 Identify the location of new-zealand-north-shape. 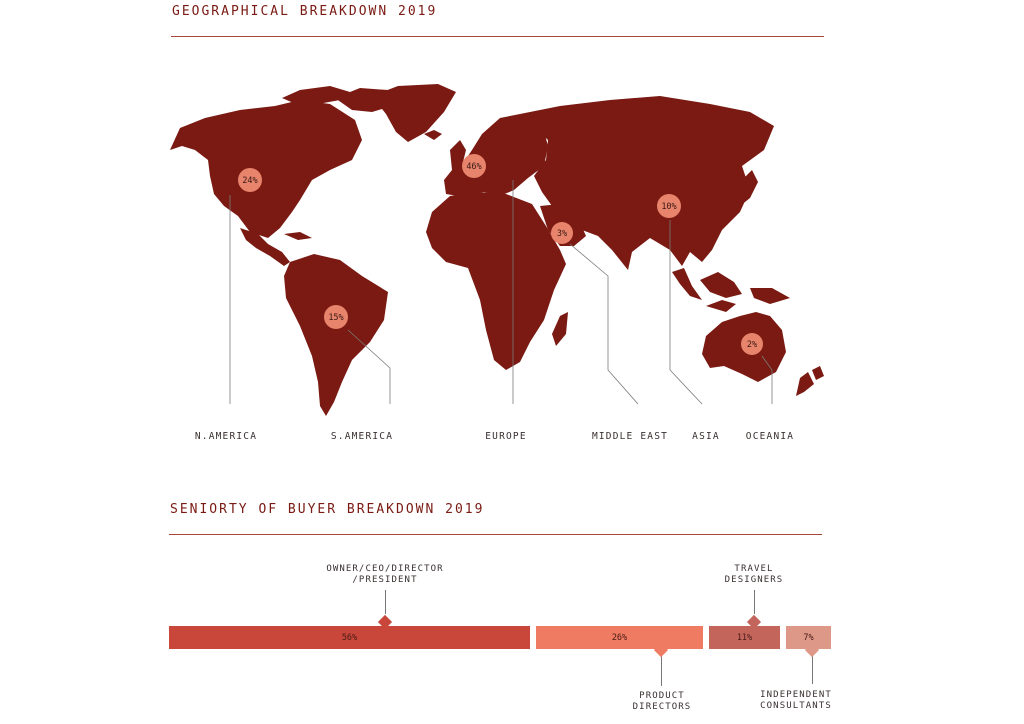
(818, 373).